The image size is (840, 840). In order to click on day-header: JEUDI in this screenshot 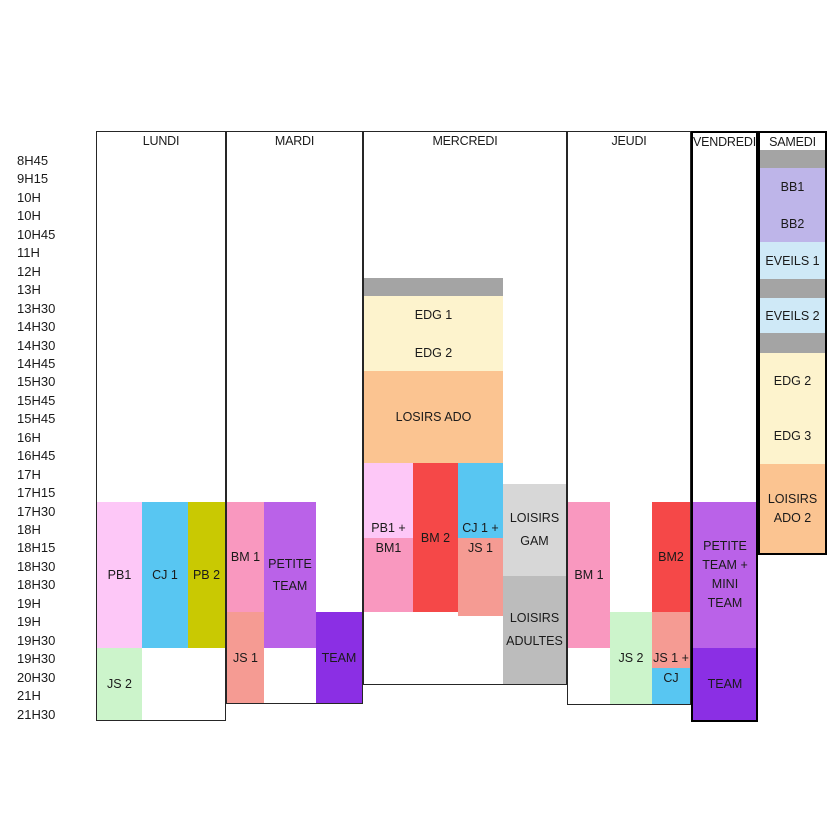, I will do `click(629, 141)`.